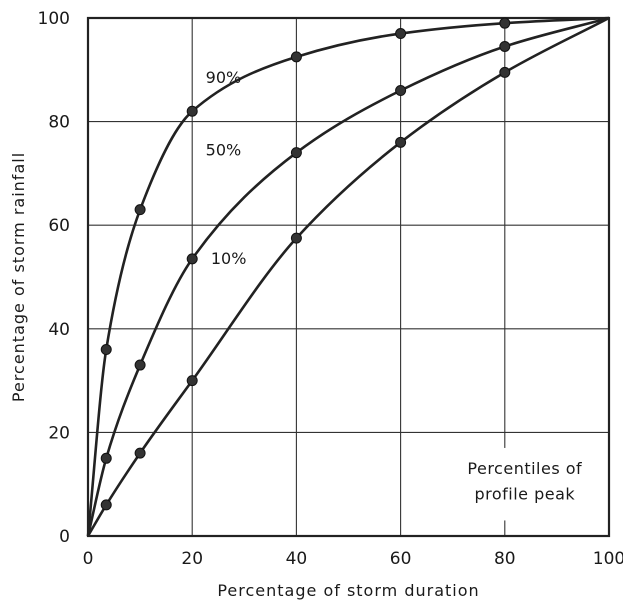  Describe the element at coordinates (608, 559) in the screenshot. I see `x-tick-label-100: 100` at that location.